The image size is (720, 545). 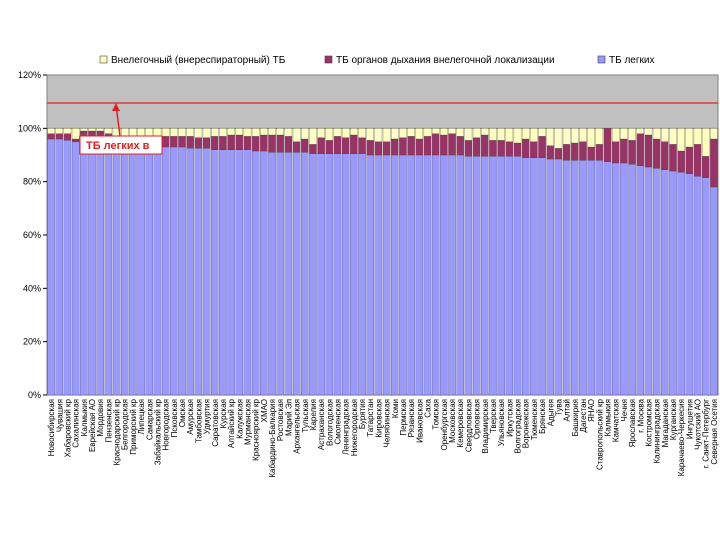 I want to click on x-tick-label: Дагестан, so click(x=583, y=416).